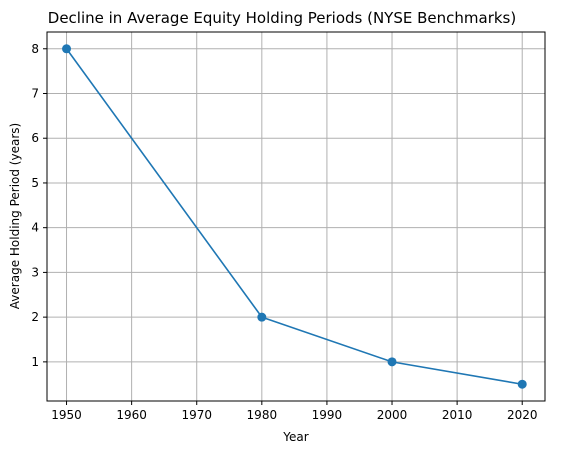  What do you see at coordinates (327, 415) in the screenshot?
I see `x-tick-label: 1990` at bounding box center [327, 415].